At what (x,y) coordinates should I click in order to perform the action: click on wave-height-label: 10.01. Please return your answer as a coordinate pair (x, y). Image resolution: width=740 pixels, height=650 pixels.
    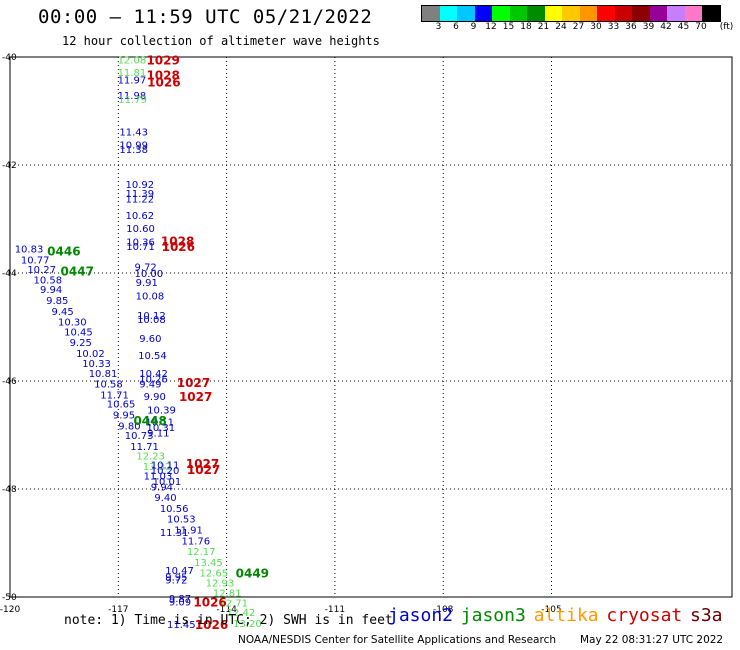
    Looking at the image, I should click on (167, 482).